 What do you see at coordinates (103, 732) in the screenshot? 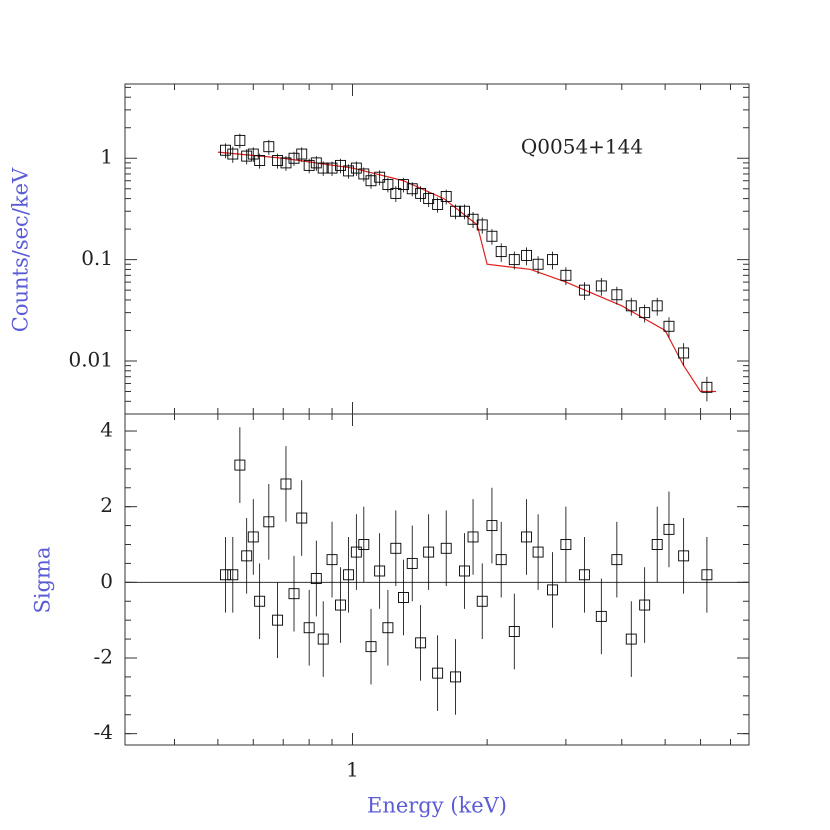
I see `y-tick-label: -4` at bounding box center [103, 732].